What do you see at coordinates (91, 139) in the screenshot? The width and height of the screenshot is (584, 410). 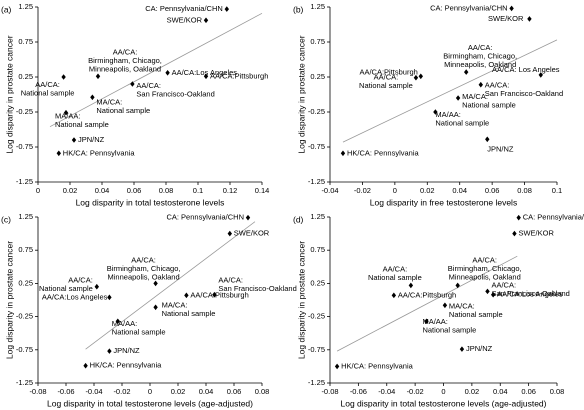 I see `point-label: JPN/NZ` at bounding box center [91, 139].